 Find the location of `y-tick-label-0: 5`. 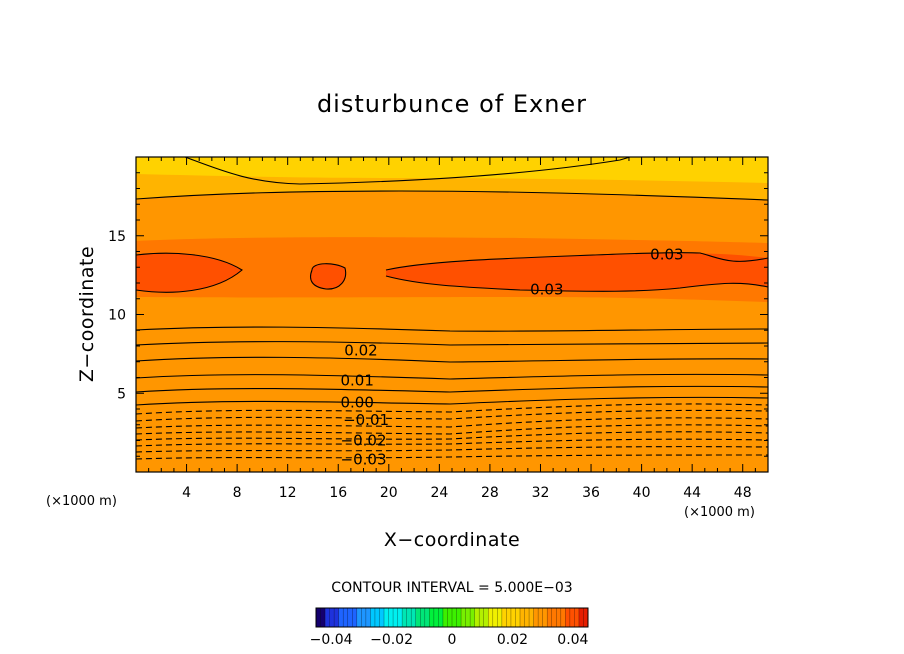

y-tick-label-0: 5 is located at coordinates (121, 394).